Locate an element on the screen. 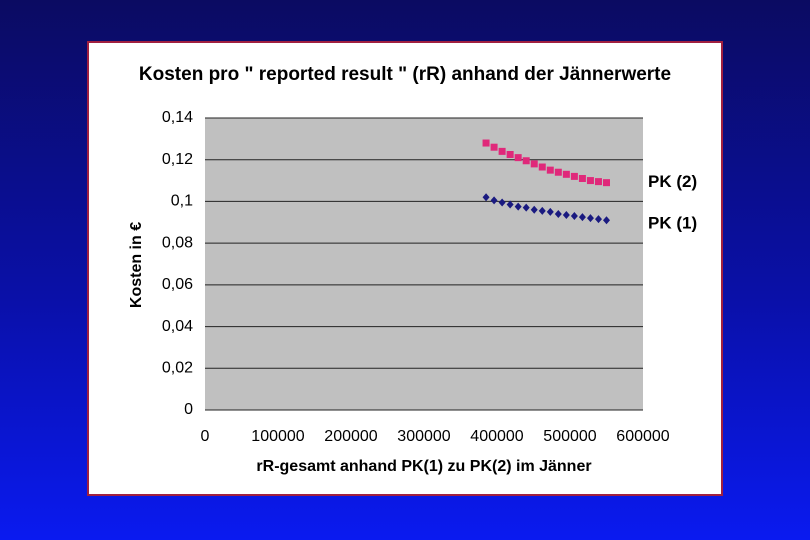  y-tick-label: 0,14 is located at coordinates (177, 117).